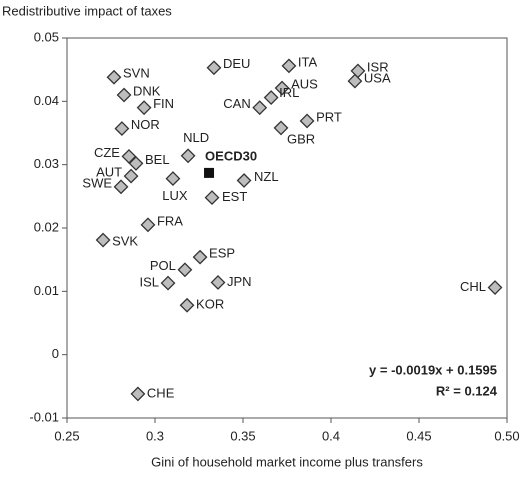 The height and width of the screenshot is (479, 530). What do you see at coordinates (46, 163) in the screenshot?
I see `y-tick-label: 0.03` at bounding box center [46, 163].